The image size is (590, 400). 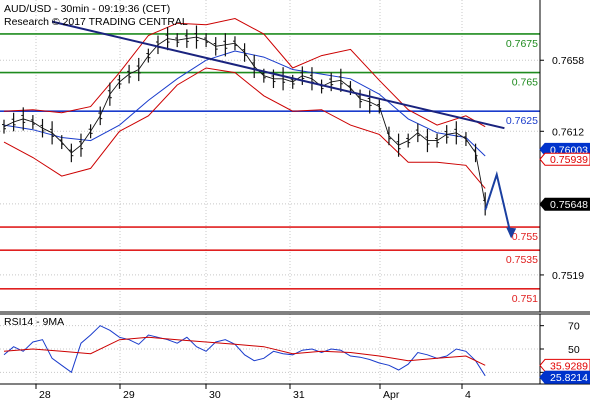 What do you see at coordinates (568, 61) in the screenshot?
I see `y-tick-label: 0.7658` at bounding box center [568, 61].